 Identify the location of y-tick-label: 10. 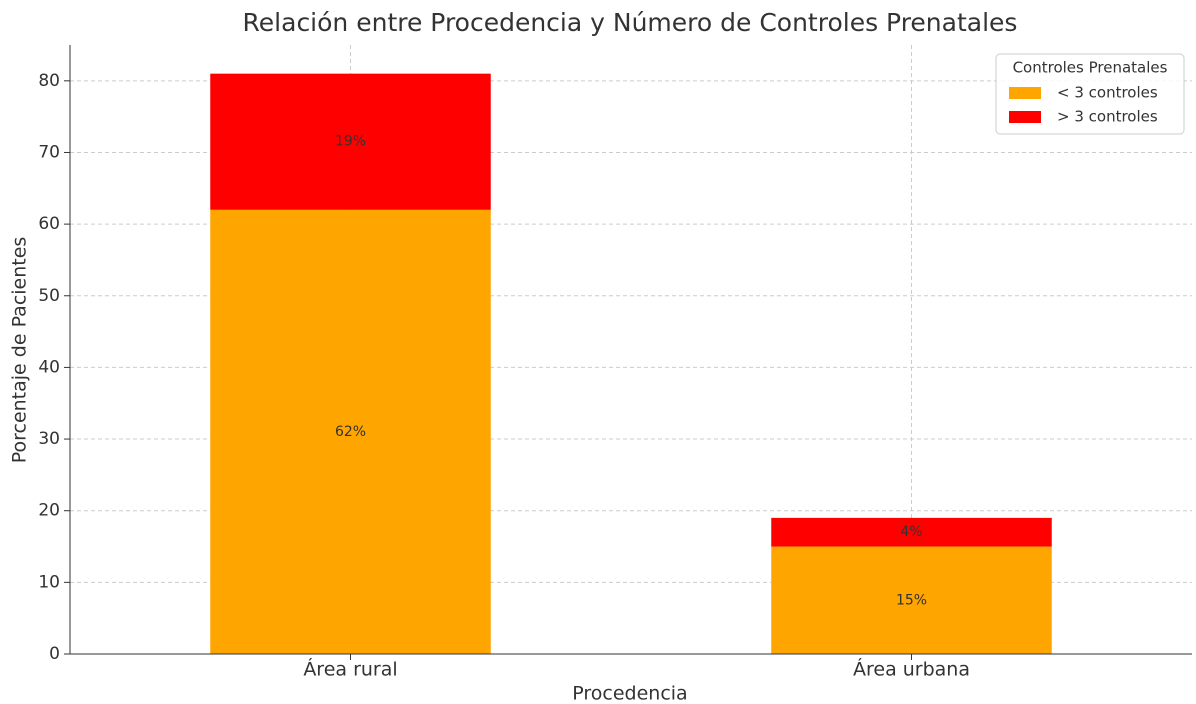
(49, 582).